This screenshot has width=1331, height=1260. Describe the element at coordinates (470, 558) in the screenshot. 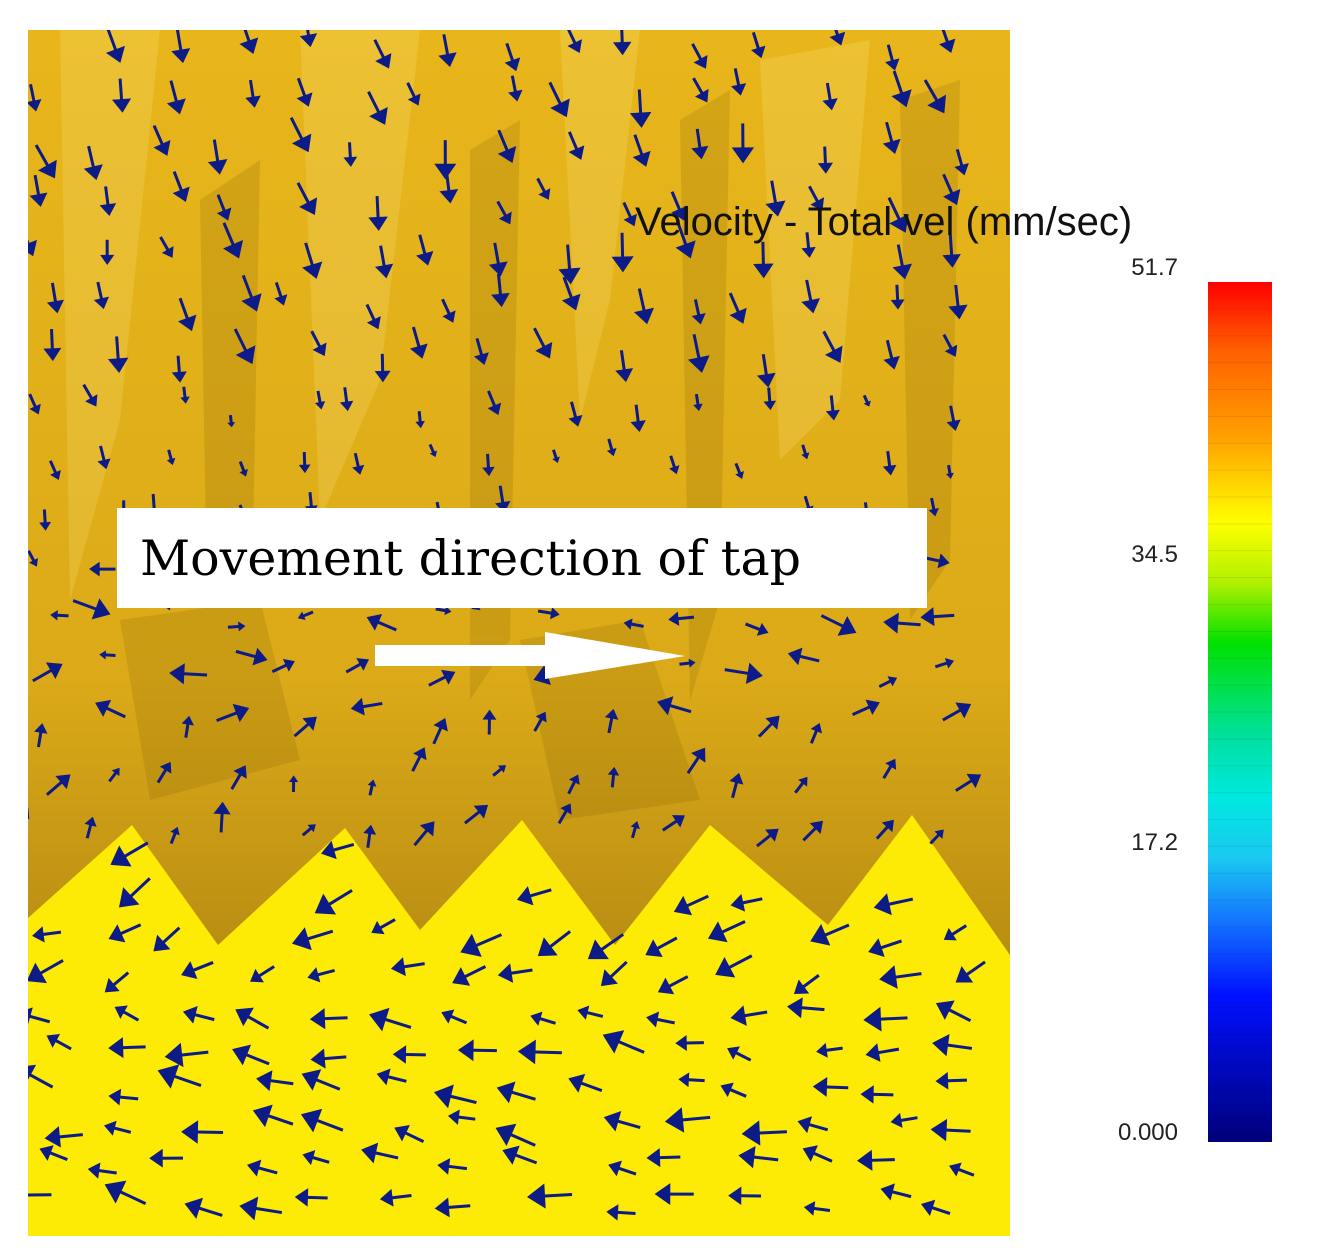

I see `annotation-label: Movement direction of tap` at that location.